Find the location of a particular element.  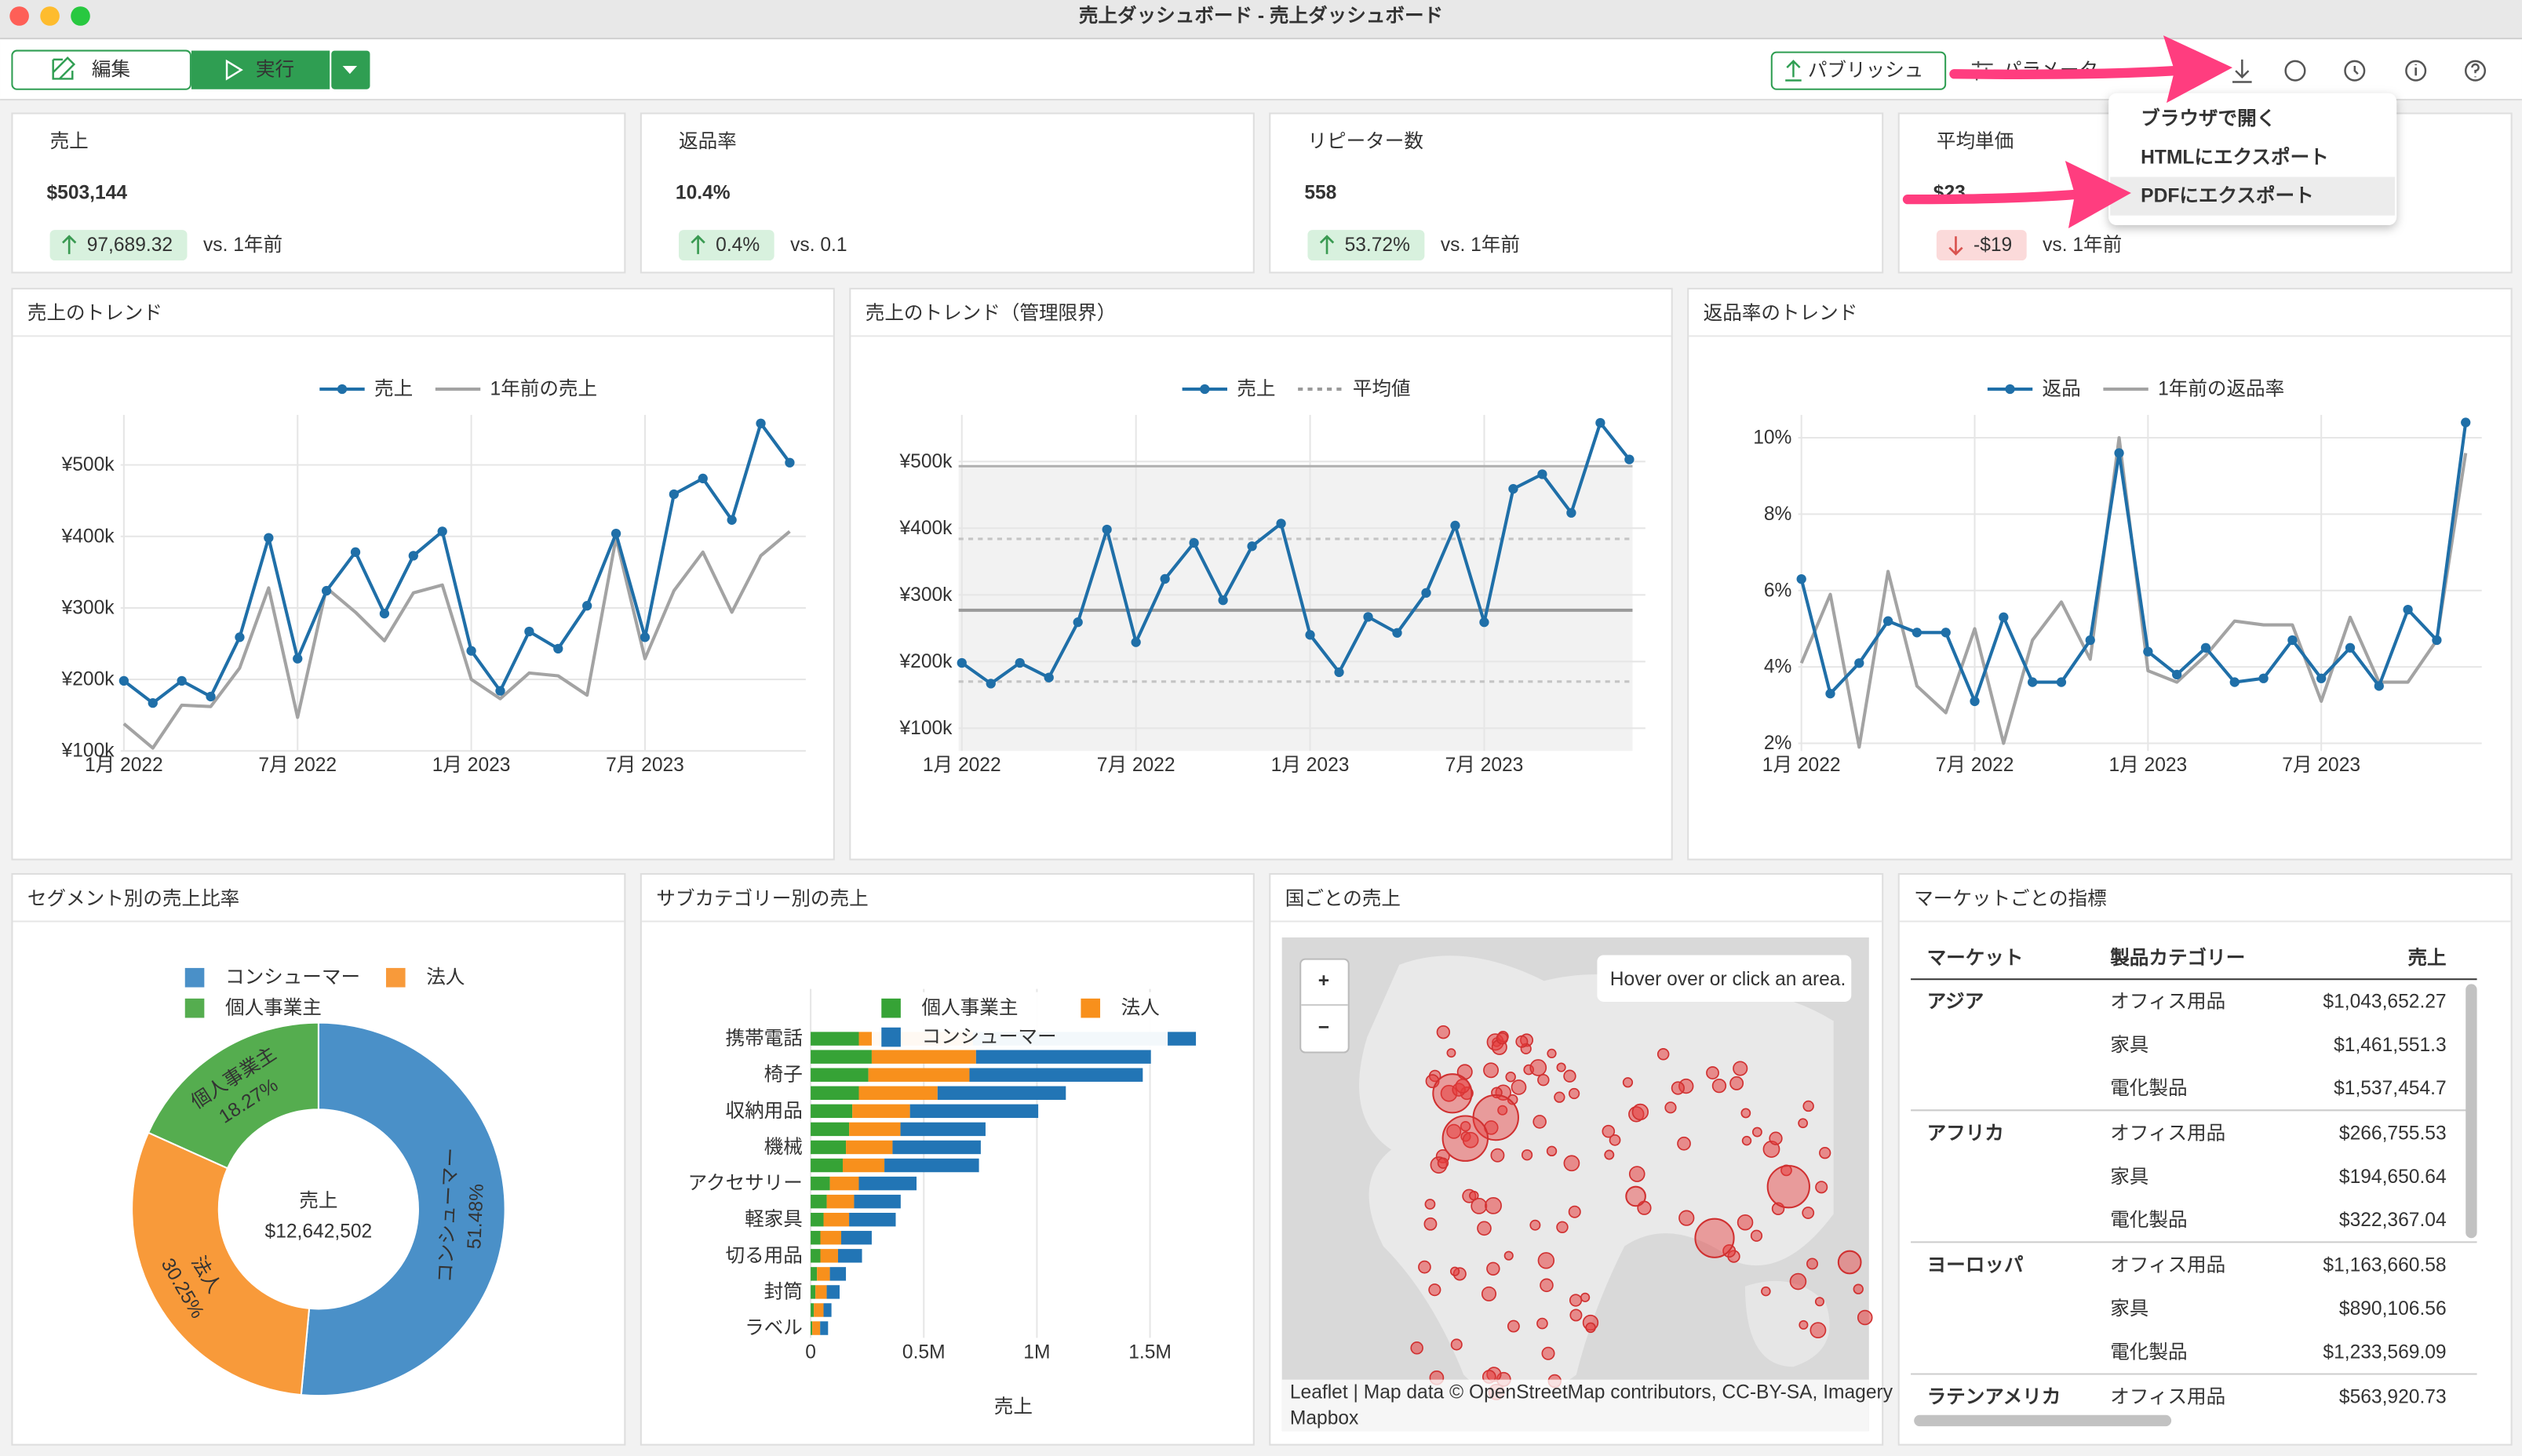

zoom-in-button: + is located at coordinates (1323, 981).